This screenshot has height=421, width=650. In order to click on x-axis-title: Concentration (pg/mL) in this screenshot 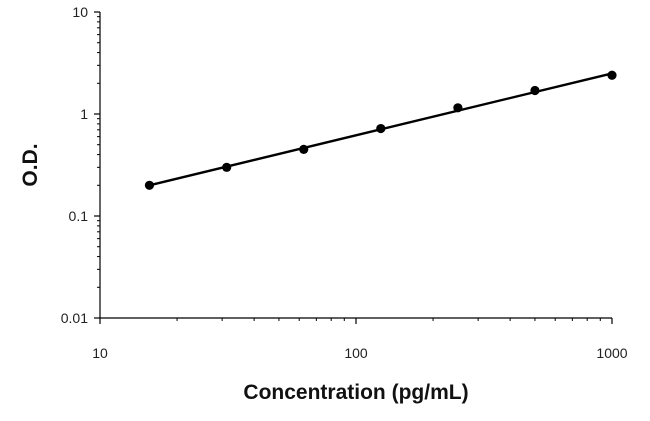, I will do `click(355, 392)`.